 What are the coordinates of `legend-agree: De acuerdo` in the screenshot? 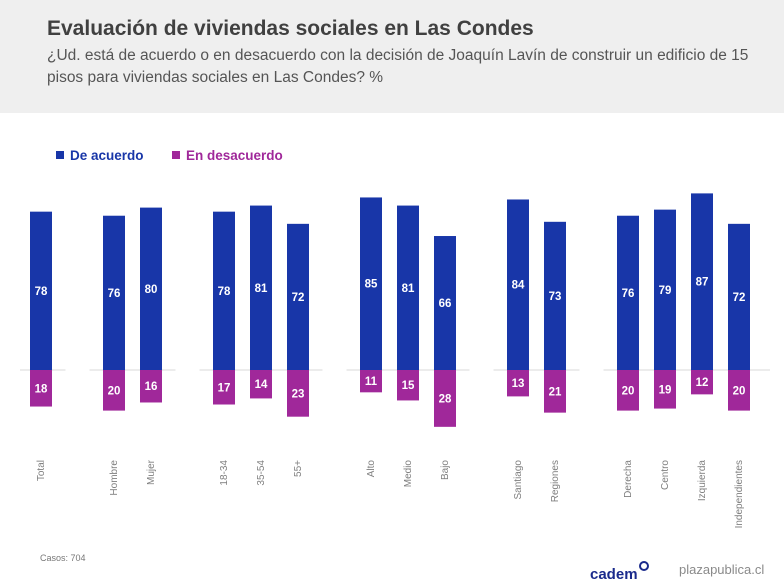 It's located at (100, 155).